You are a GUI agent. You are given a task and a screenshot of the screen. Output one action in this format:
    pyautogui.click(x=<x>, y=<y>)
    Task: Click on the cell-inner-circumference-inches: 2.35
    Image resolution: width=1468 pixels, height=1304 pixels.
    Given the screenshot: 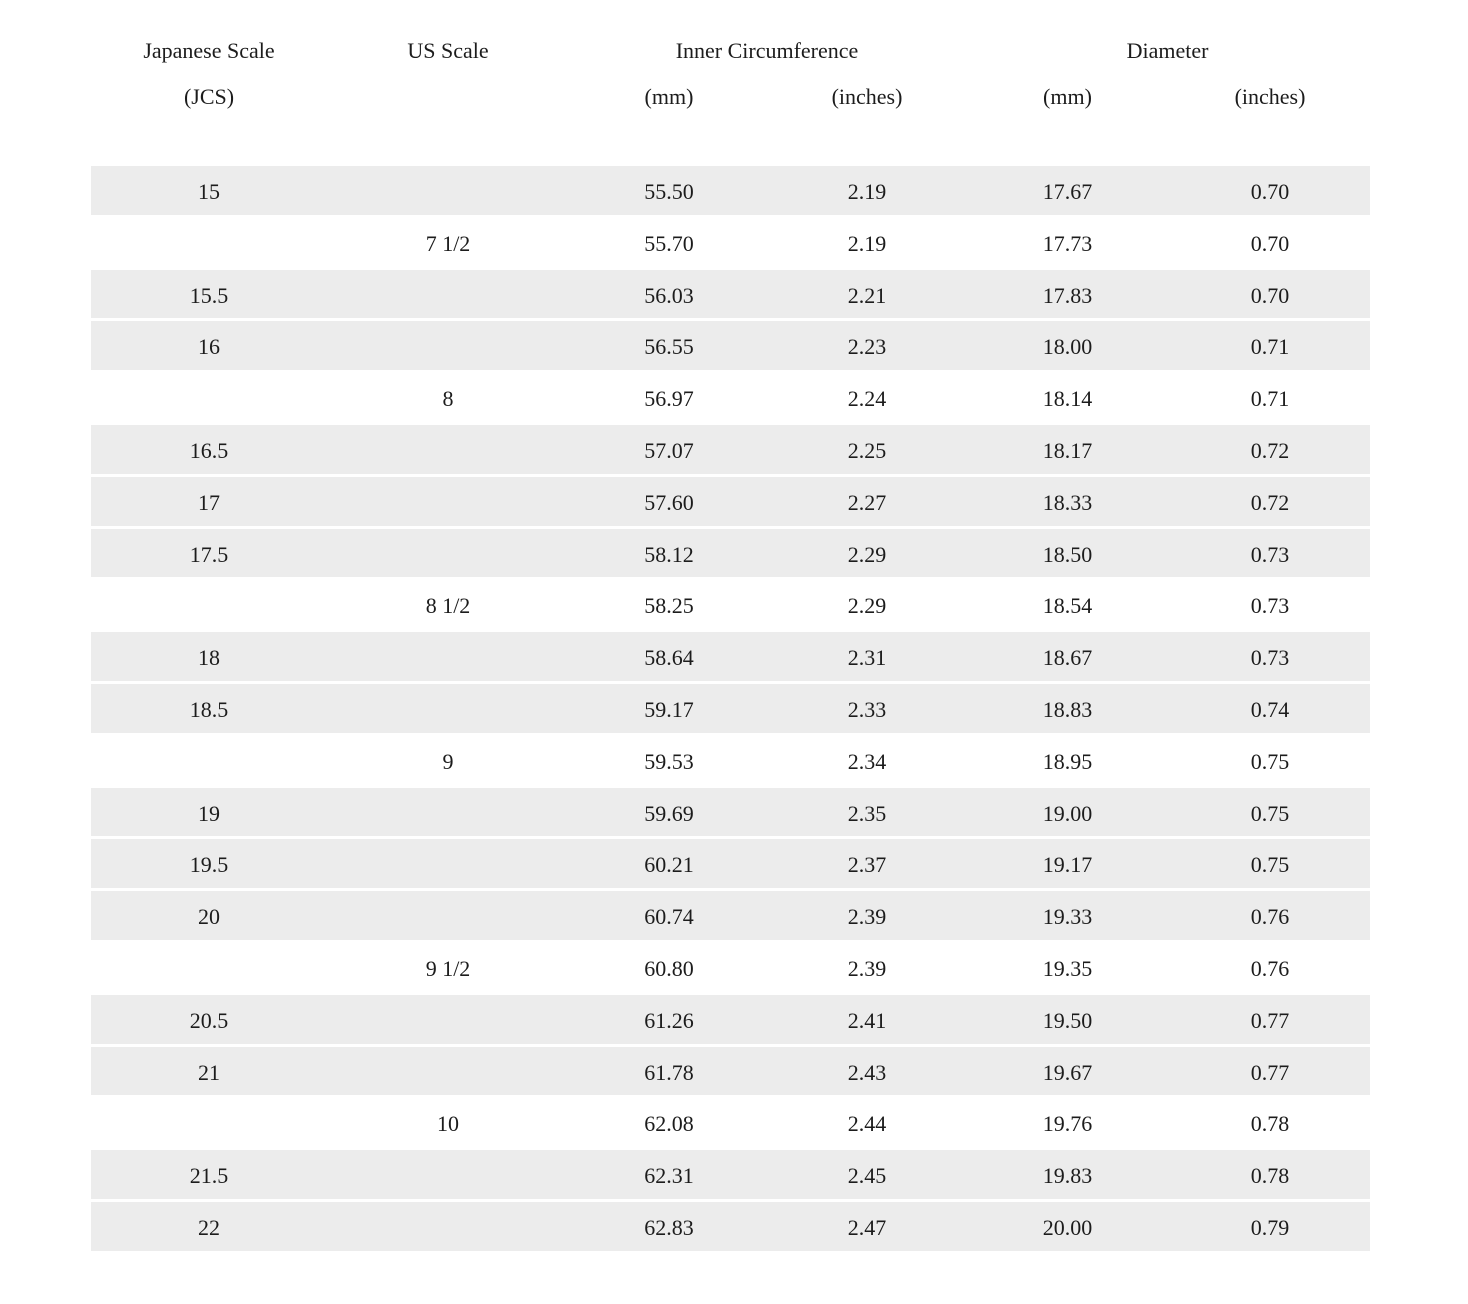 What is the action you would take?
    pyautogui.click(x=867, y=813)
    